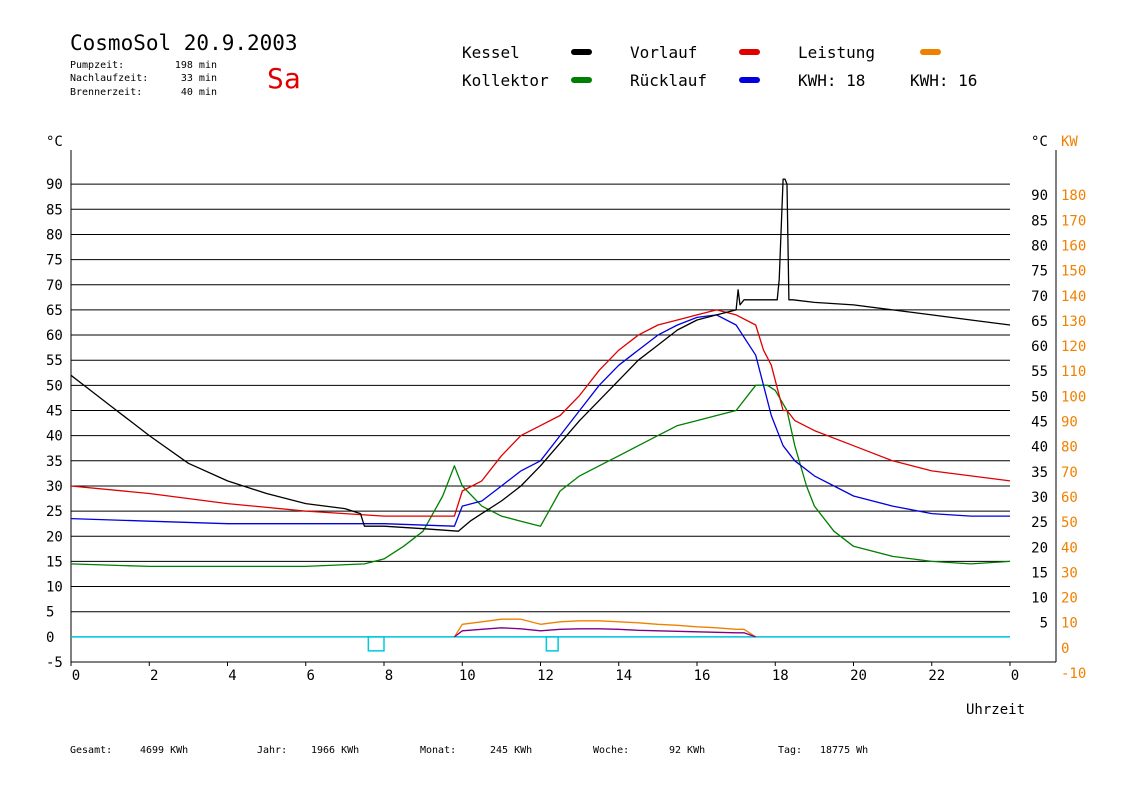 The image size is (1148, 812). Describe the element at coordinates (995, 710) in the screenshot. I see `x-axis-label: Uhrzeit` at that location.